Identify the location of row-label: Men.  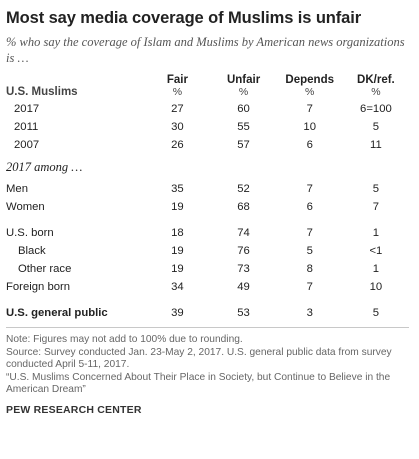
(17, 189).